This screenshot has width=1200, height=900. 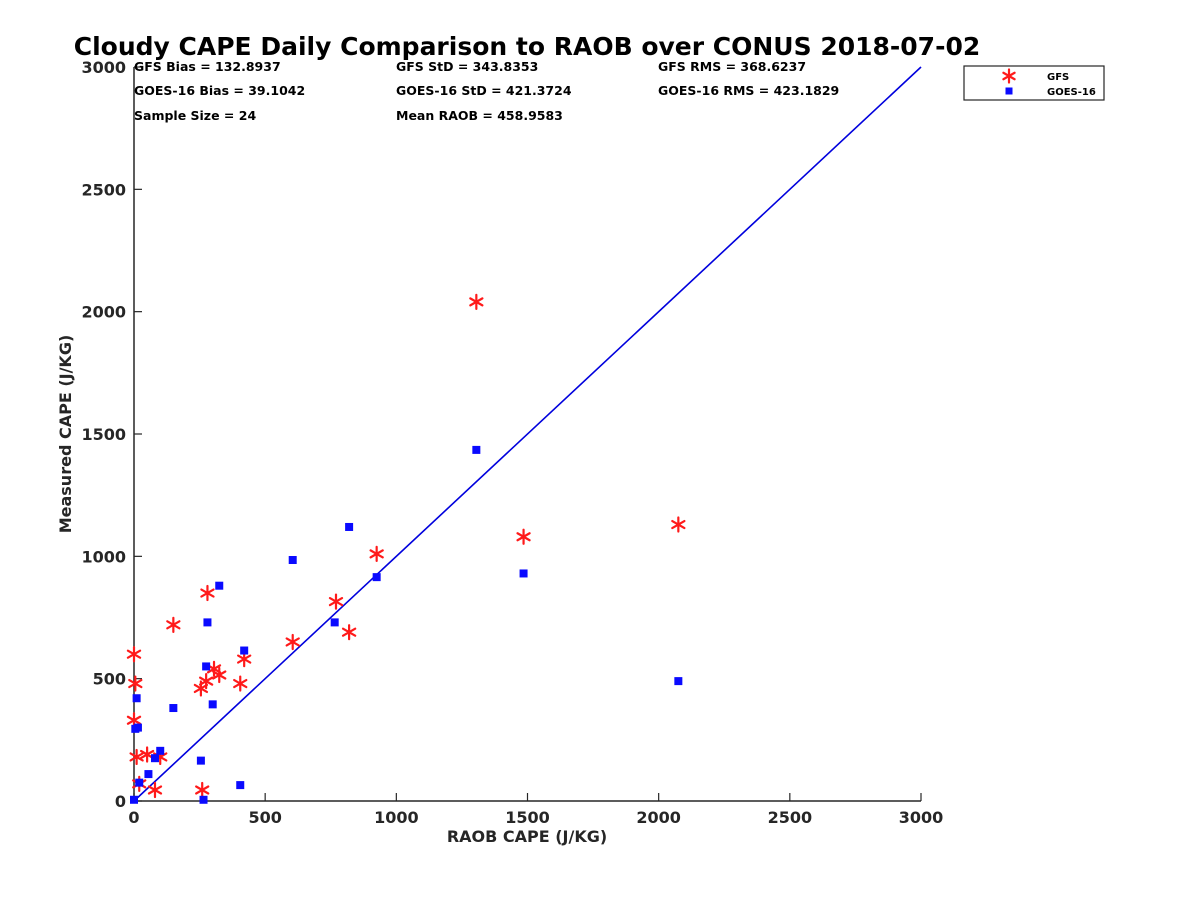 I want to click on legend-marker-goes16, so click(x=1009, y=91).